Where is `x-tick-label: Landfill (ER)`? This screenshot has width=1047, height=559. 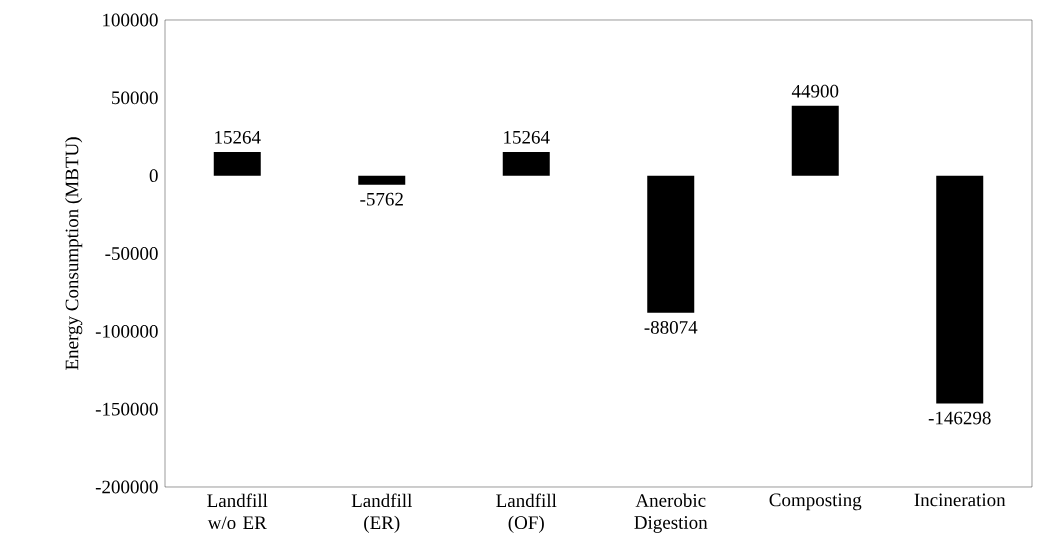
x-tick-label: Landfill (ER) is located at coordinates (381, 513).